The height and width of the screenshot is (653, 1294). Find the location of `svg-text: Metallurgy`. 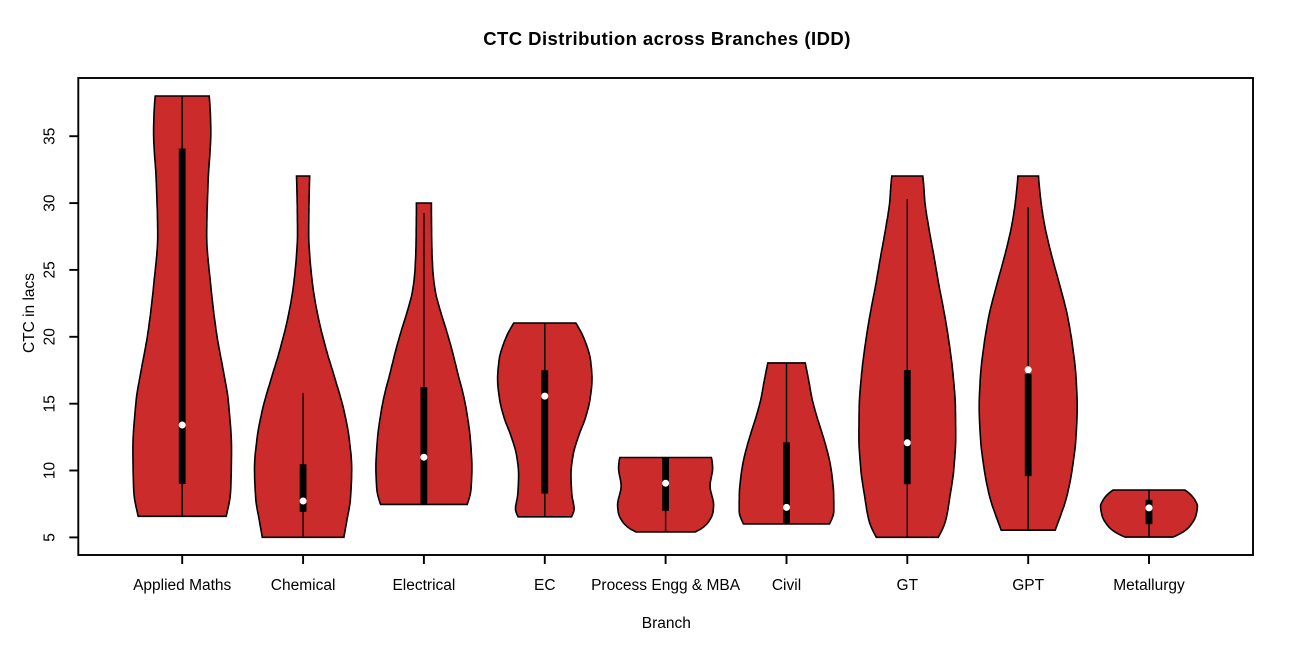

svg-text: Metallurgy is located at coordinates (1149, 585).